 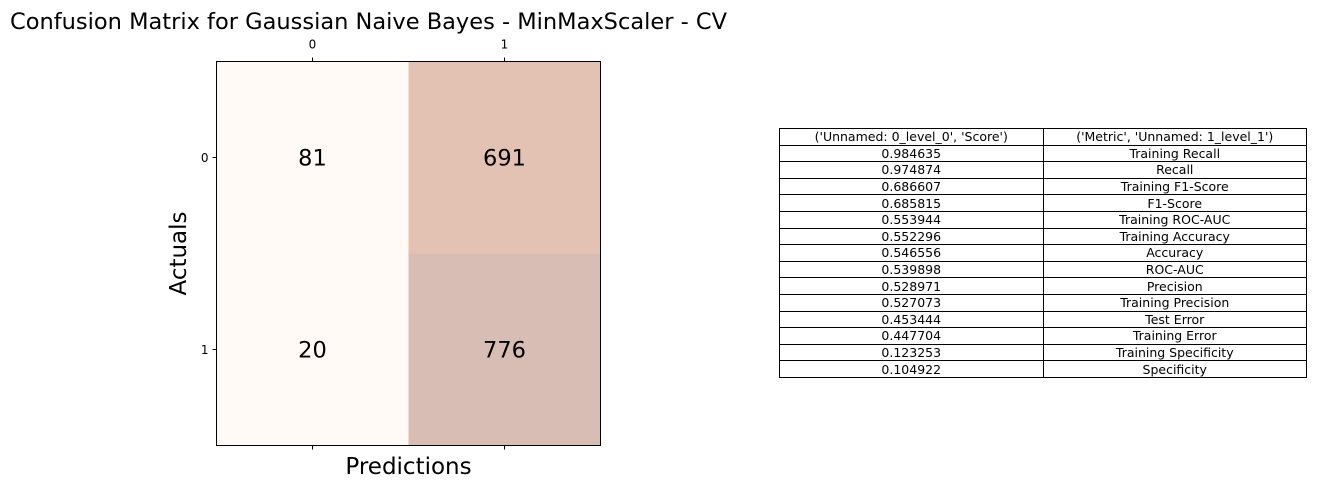 What do you see at coordinates (1174, 170) in the screenshot?
I see `metric-cell: Recall` at bounding box center [1174, 170].